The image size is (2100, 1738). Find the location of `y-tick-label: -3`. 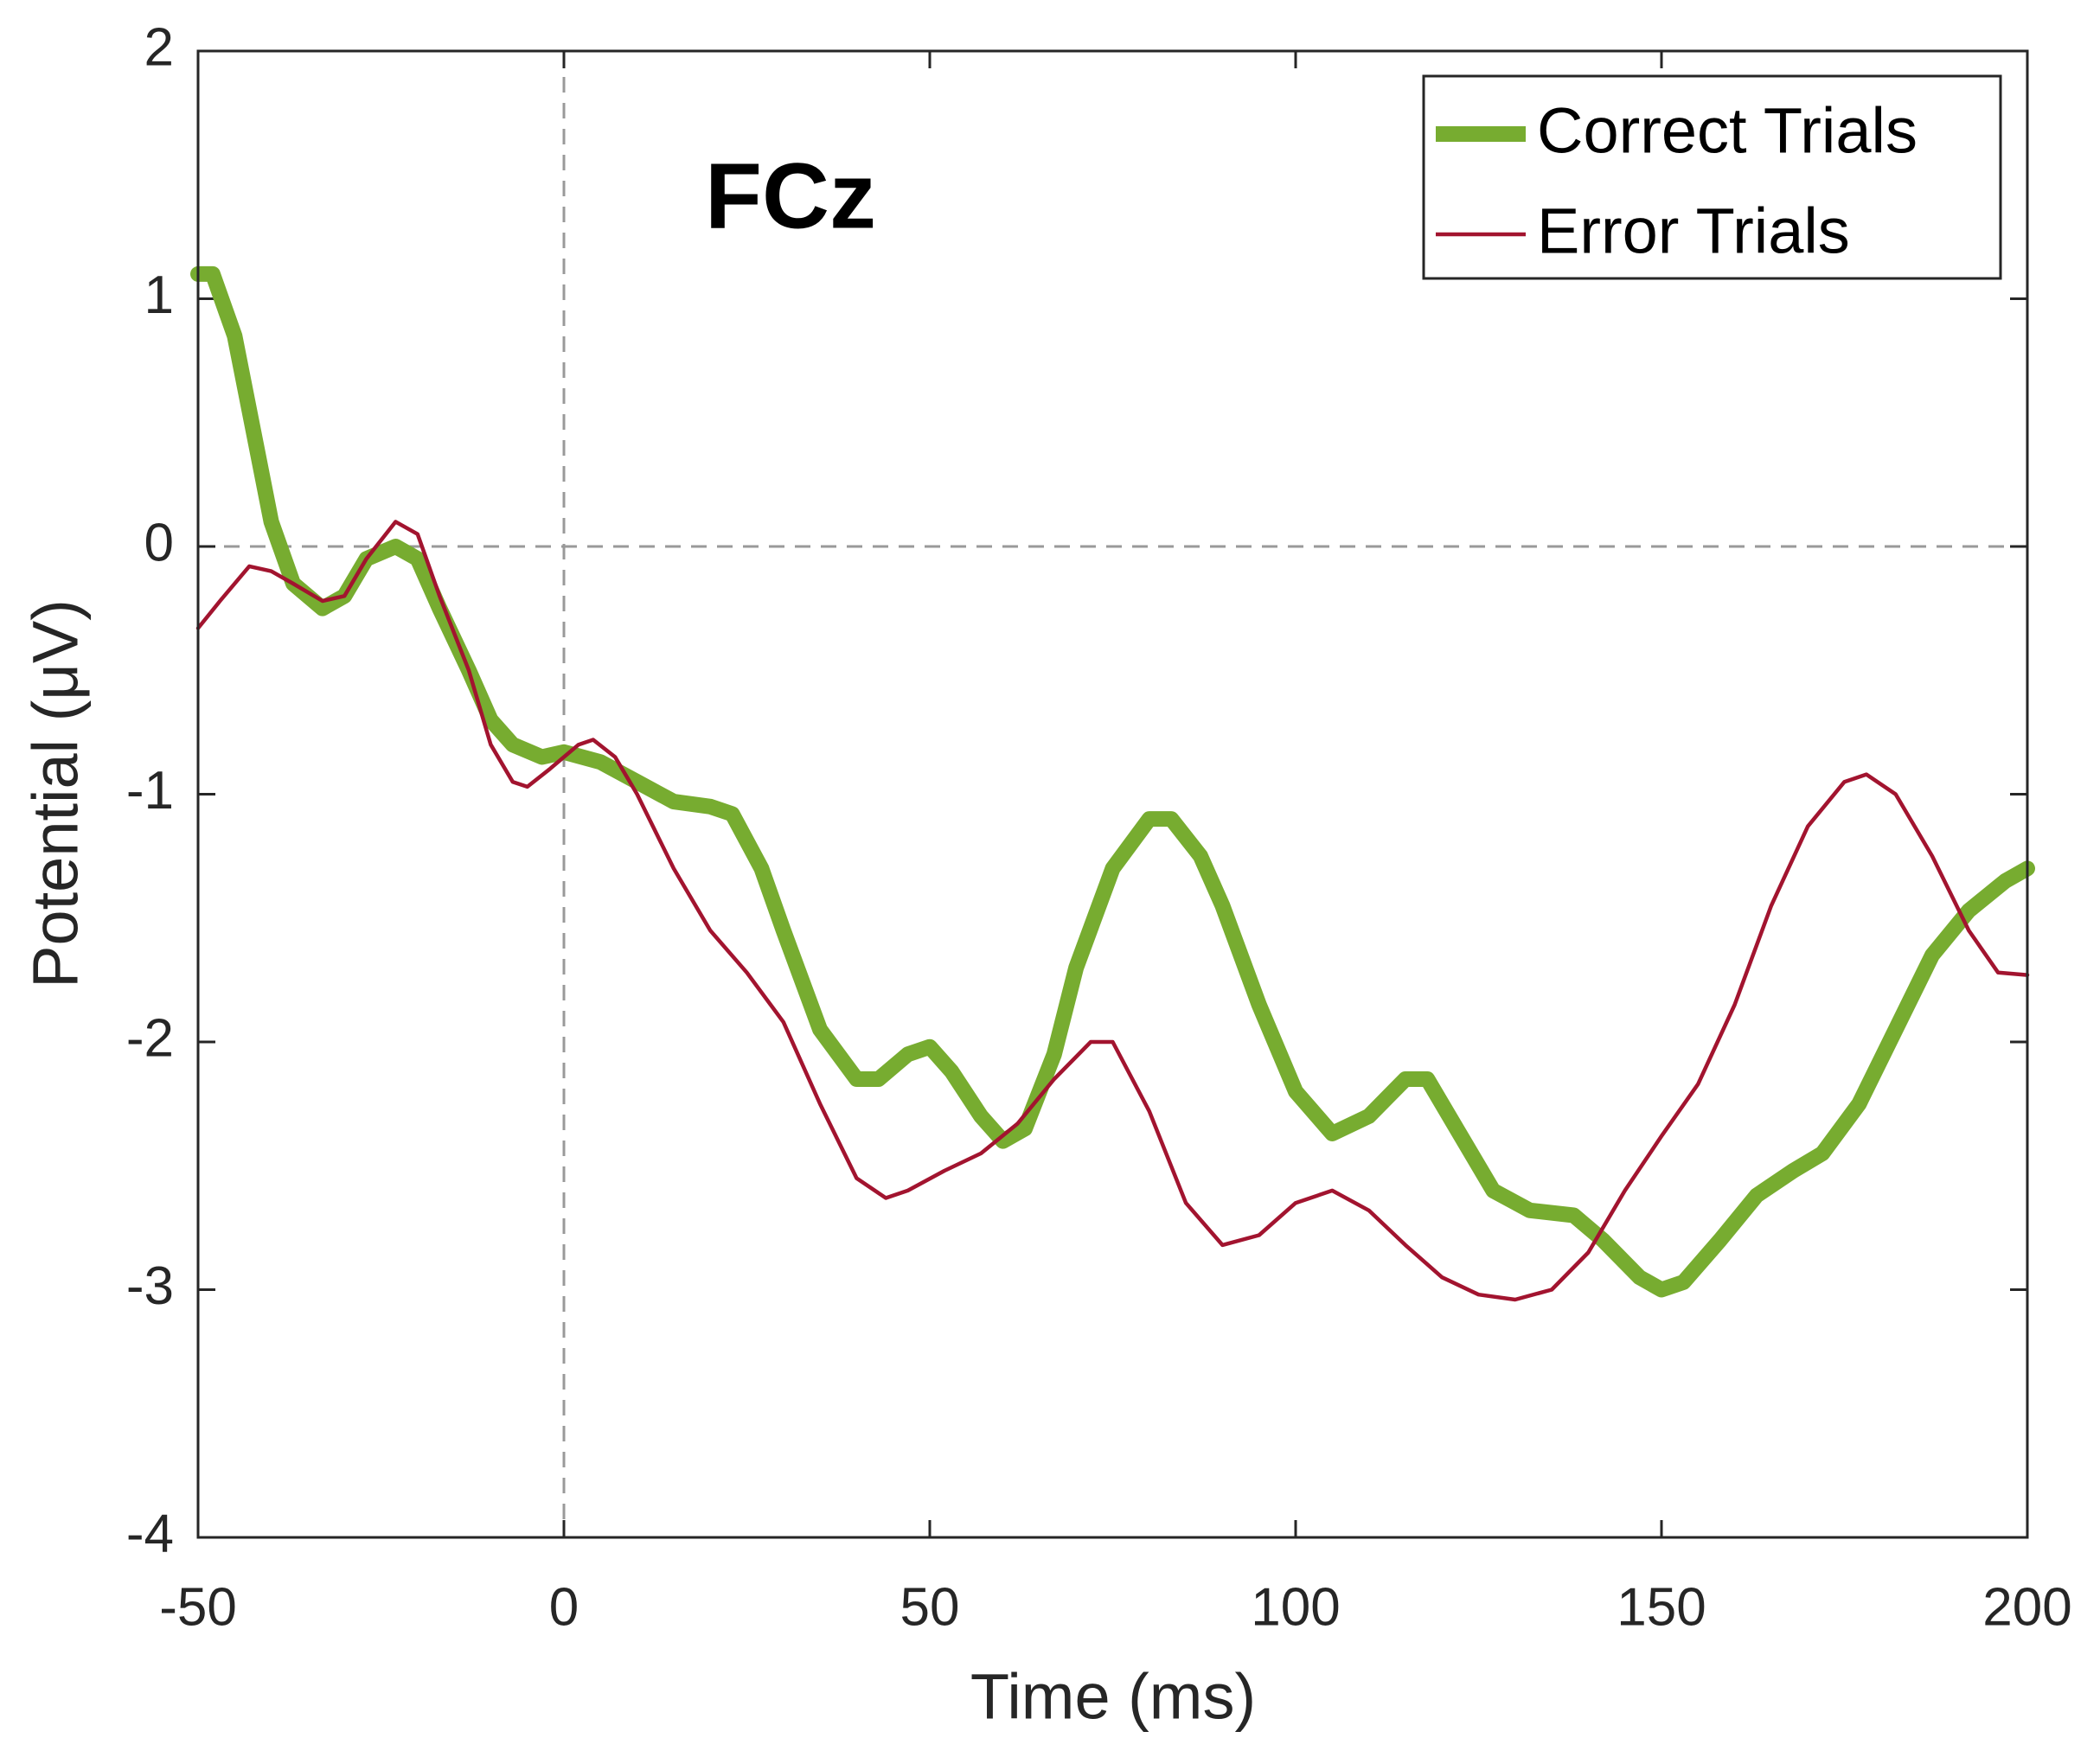

y-tick-label: -3 is located at coordinates (150, 1286).